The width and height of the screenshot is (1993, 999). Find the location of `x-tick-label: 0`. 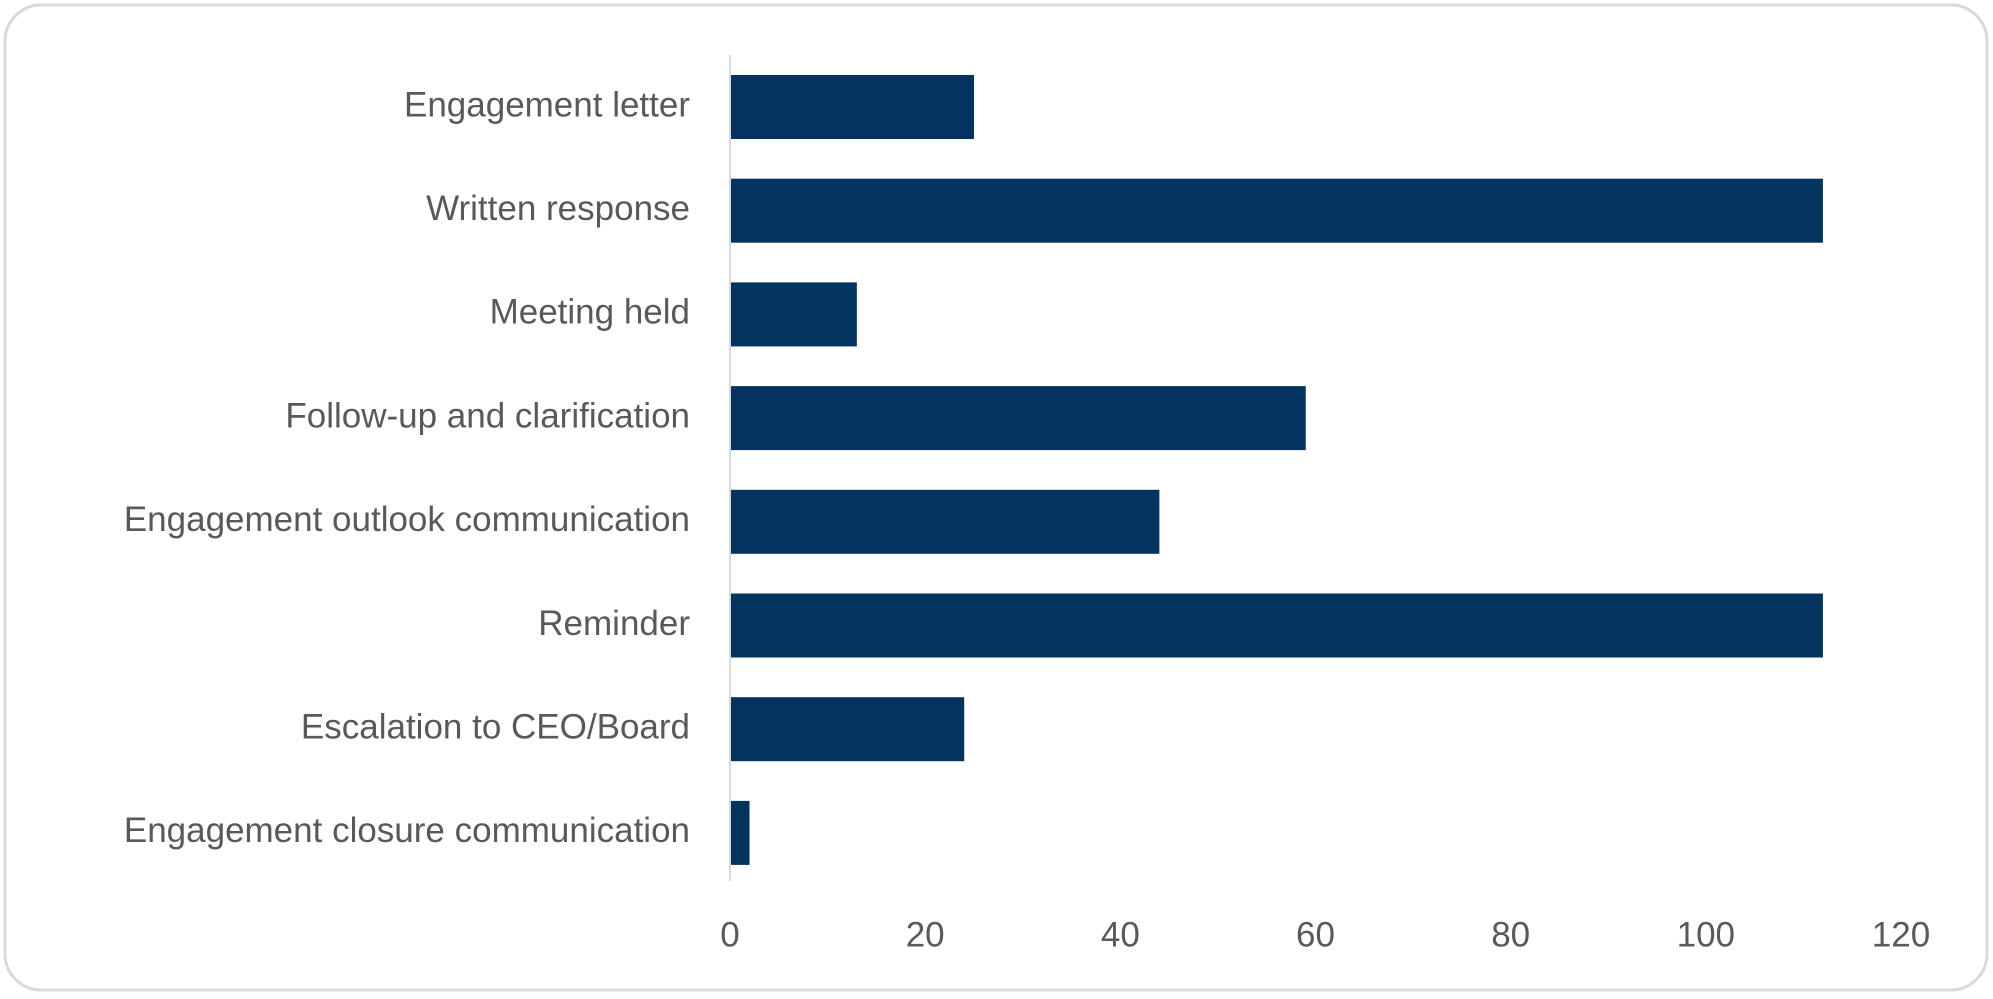

x-tick-label: 0 is located at coordinates (729, 934).